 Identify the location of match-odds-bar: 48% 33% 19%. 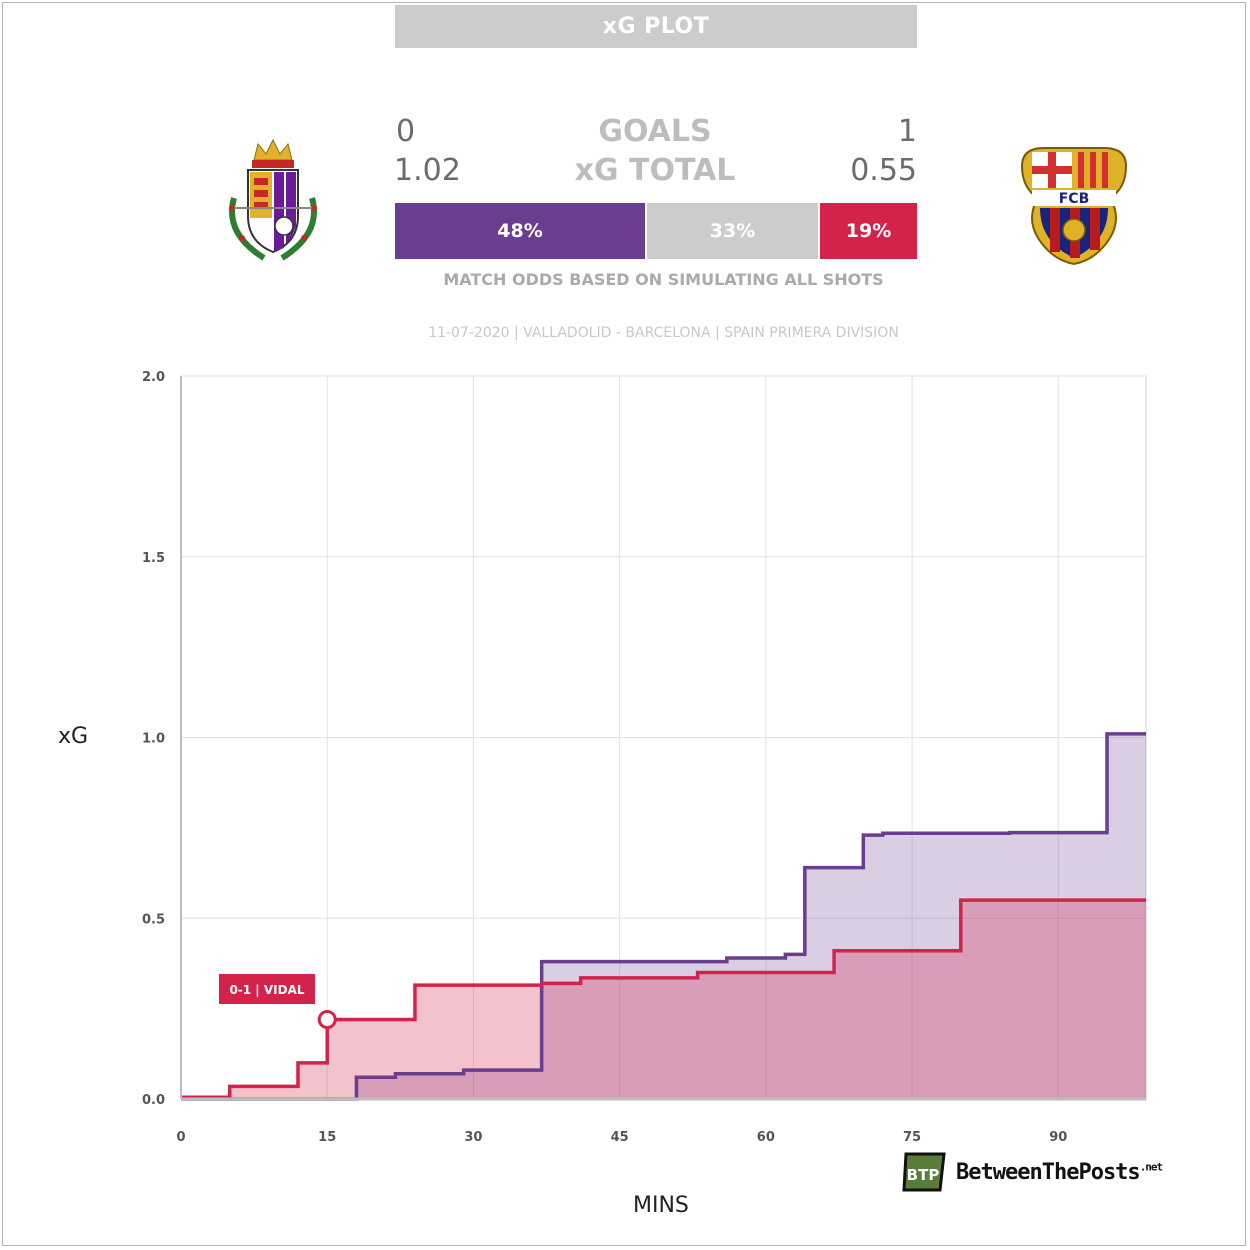
(656, 231).